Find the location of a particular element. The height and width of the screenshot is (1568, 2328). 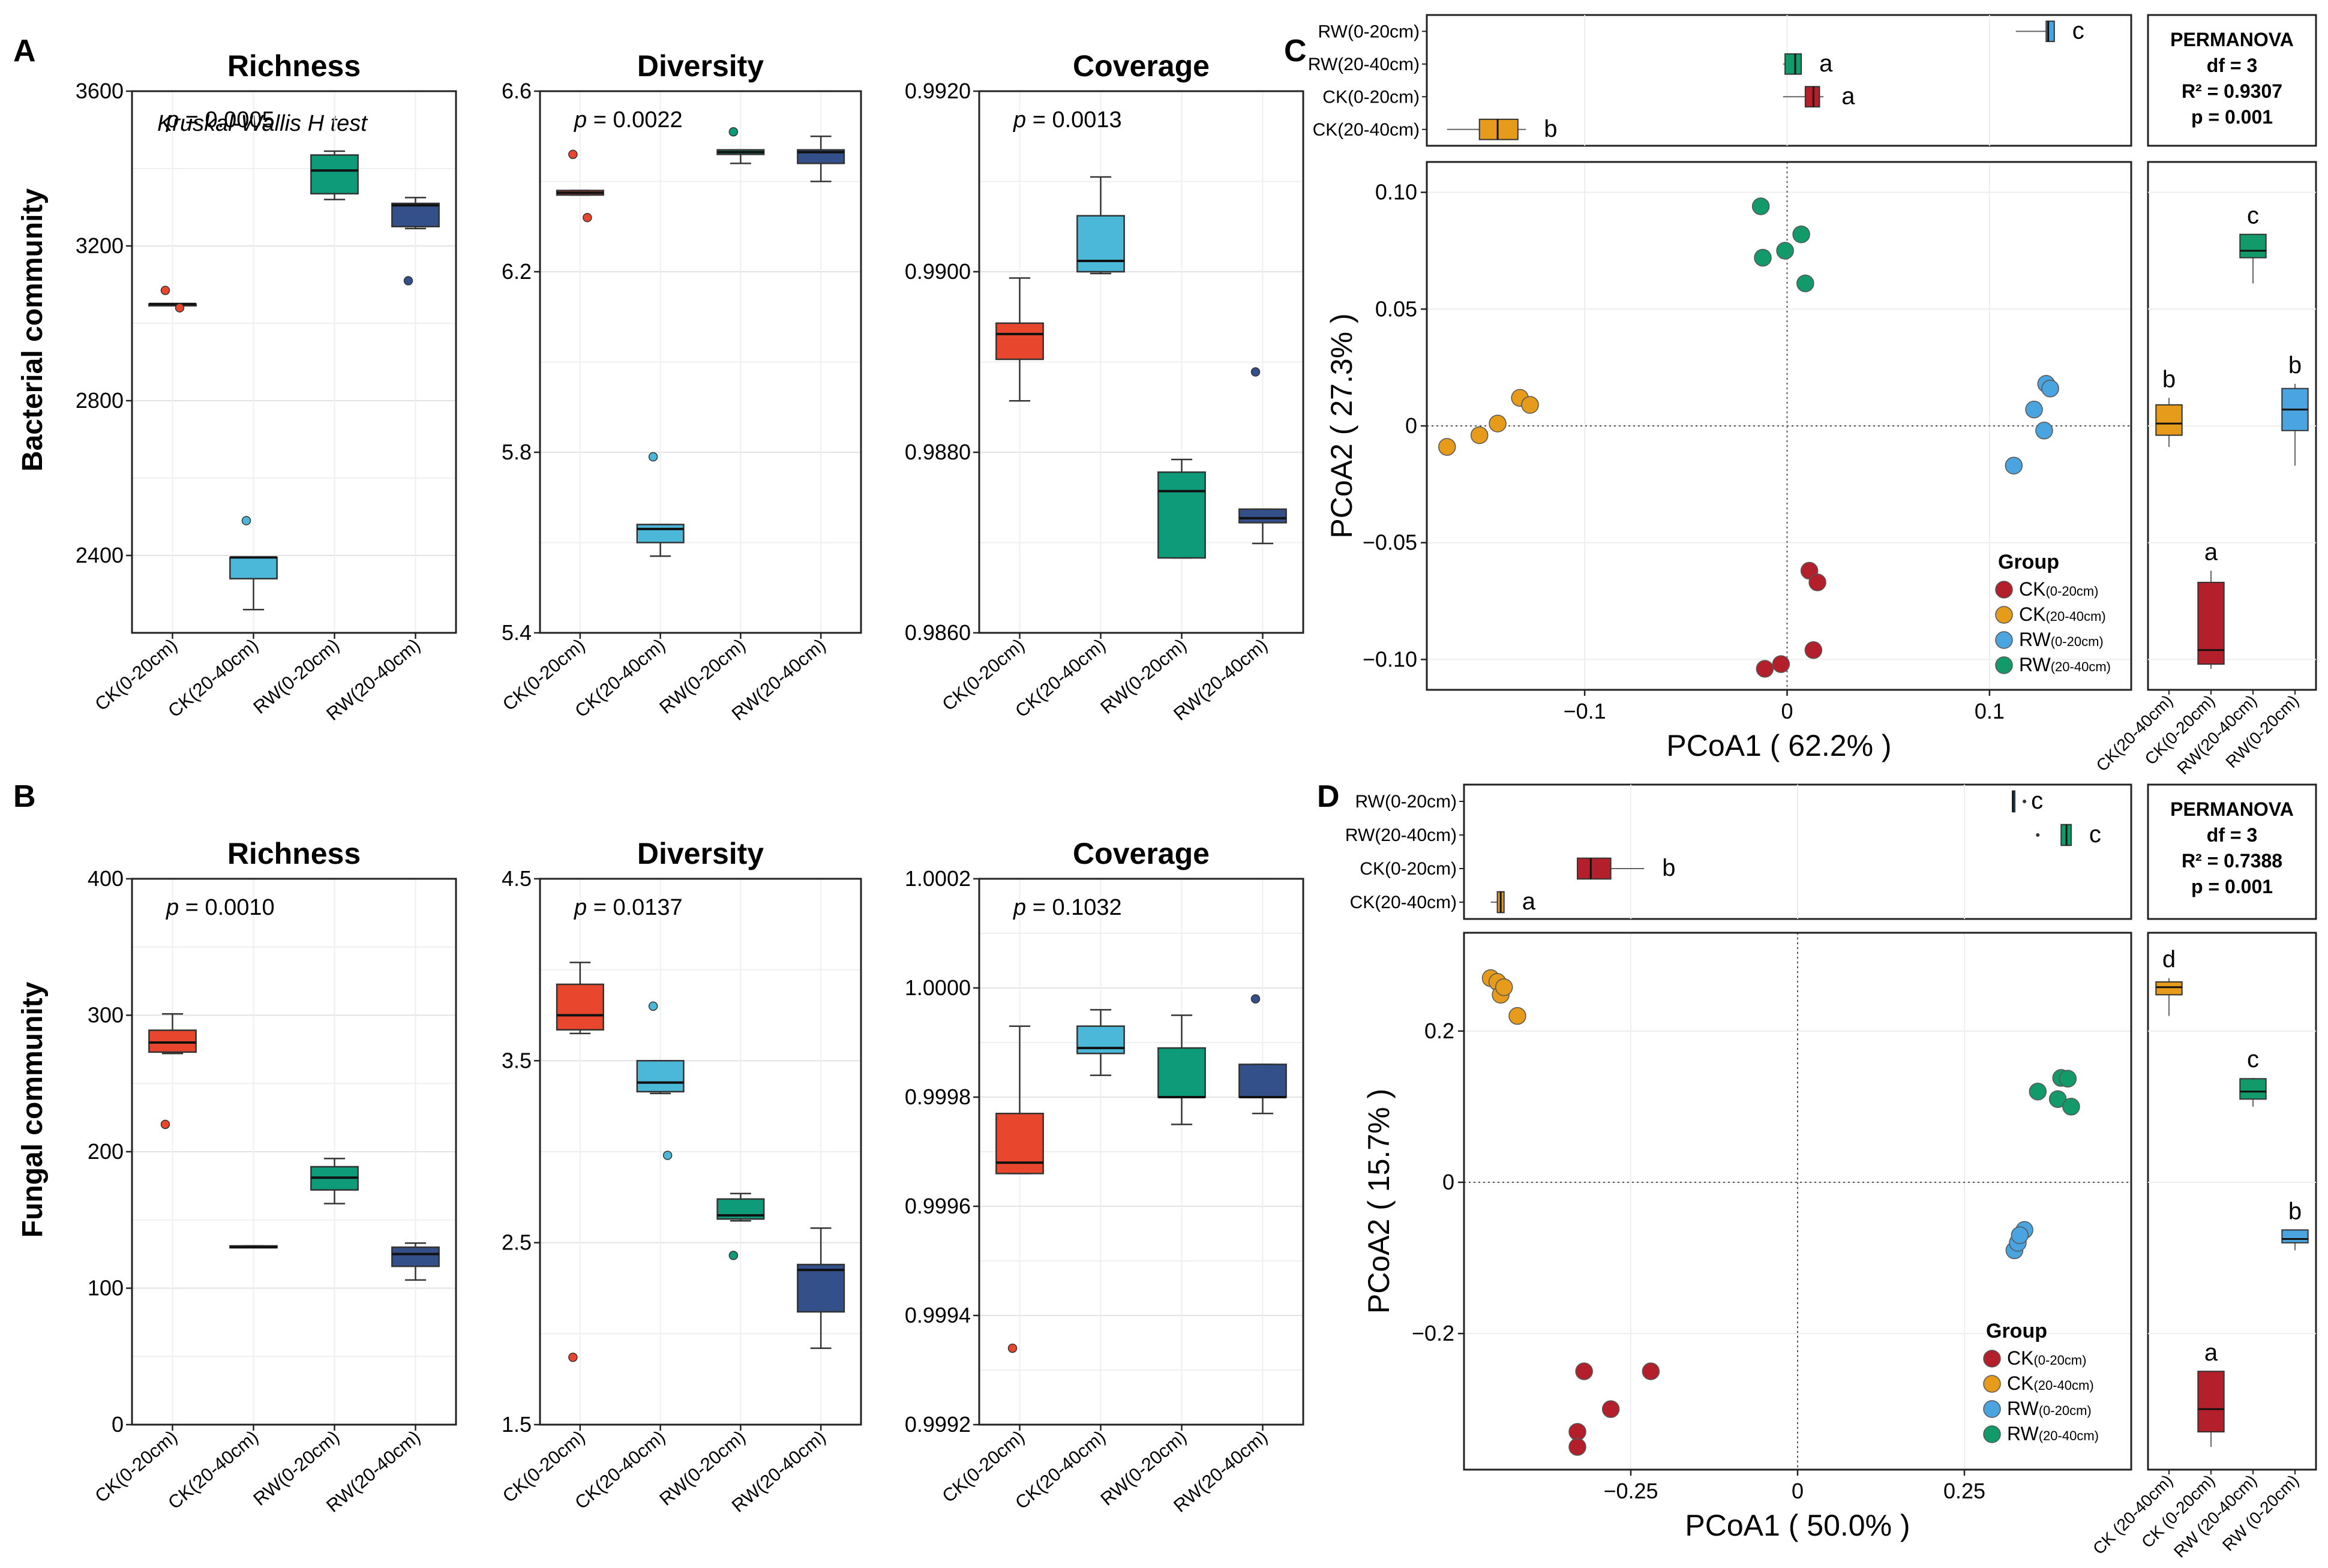

kw-test-label: Kruskal-Wallis H test is located at coordinates (262, 124).